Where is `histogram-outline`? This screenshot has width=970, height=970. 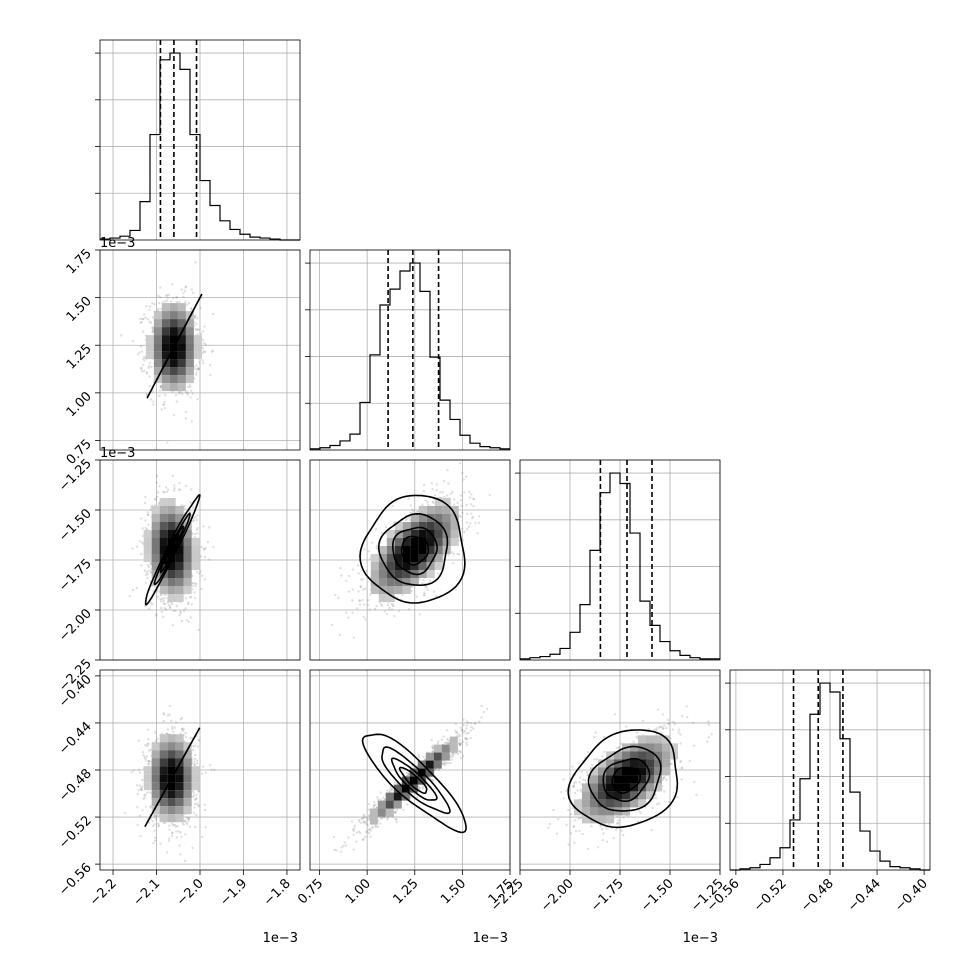 histogram-outline is located at coordinates (620, 566).